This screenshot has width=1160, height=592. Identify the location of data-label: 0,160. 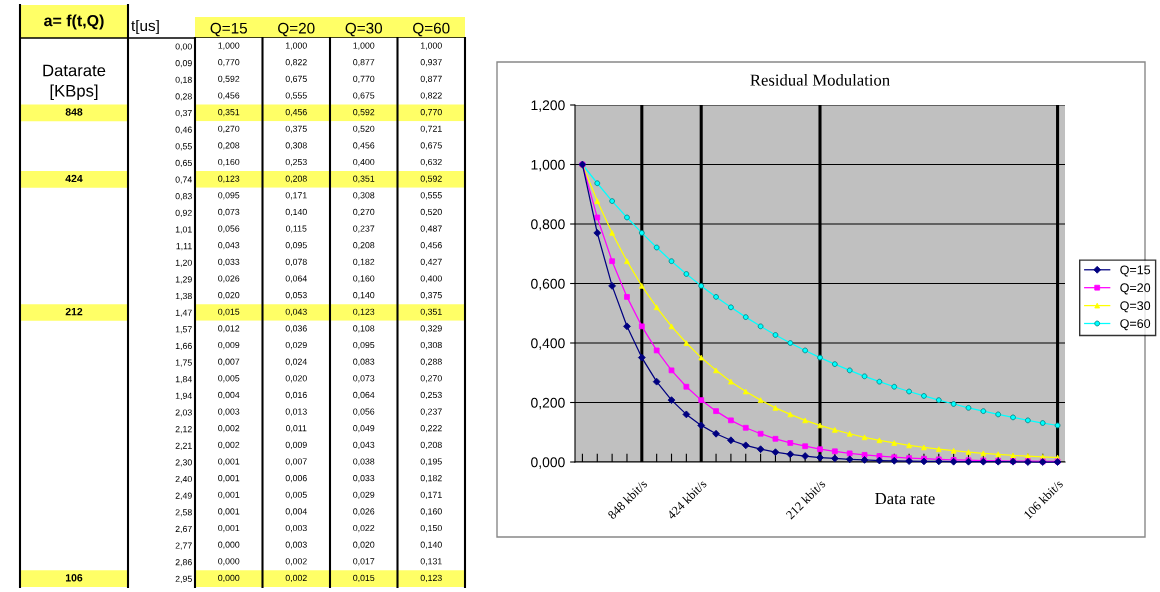
(229, 162).